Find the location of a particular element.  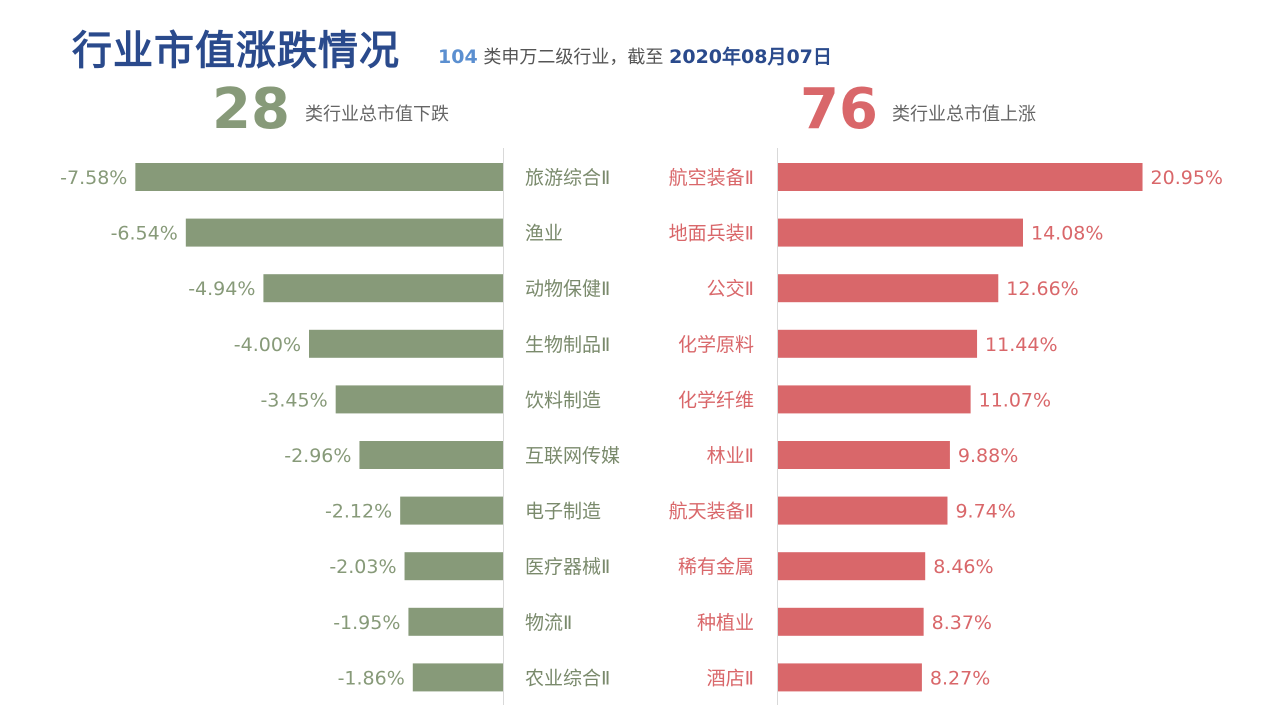

category-up-1: 航空装备Ⅱ is located at coordinates (711, 178).